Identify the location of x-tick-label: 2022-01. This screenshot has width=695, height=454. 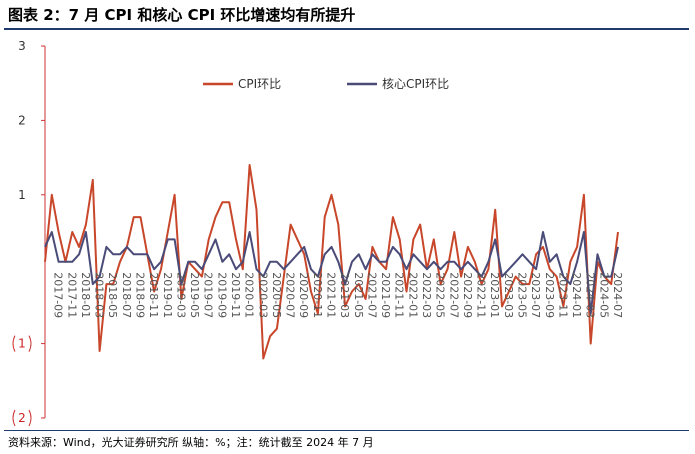
(412, 295).